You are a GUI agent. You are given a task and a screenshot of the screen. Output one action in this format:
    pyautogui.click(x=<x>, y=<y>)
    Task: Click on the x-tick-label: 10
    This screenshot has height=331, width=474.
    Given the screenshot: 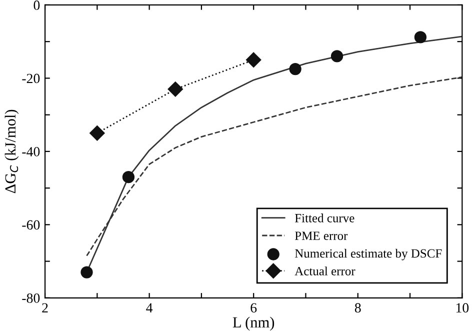 What is the action you would take?
    pyautogui.click(x=462, y=308)
    